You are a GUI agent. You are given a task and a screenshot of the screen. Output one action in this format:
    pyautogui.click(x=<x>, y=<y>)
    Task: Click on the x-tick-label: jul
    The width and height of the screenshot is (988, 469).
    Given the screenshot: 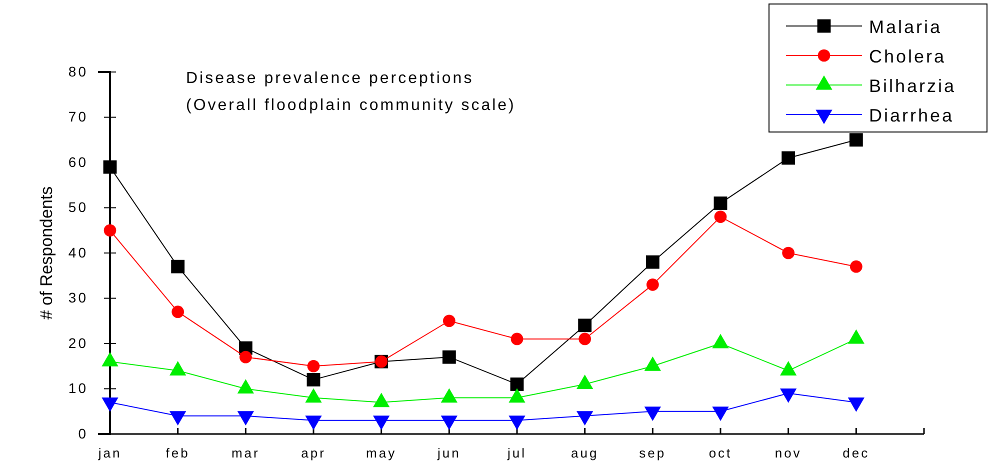 What is the action you would take?
    pyautogui.click(x=516, y=452)
    